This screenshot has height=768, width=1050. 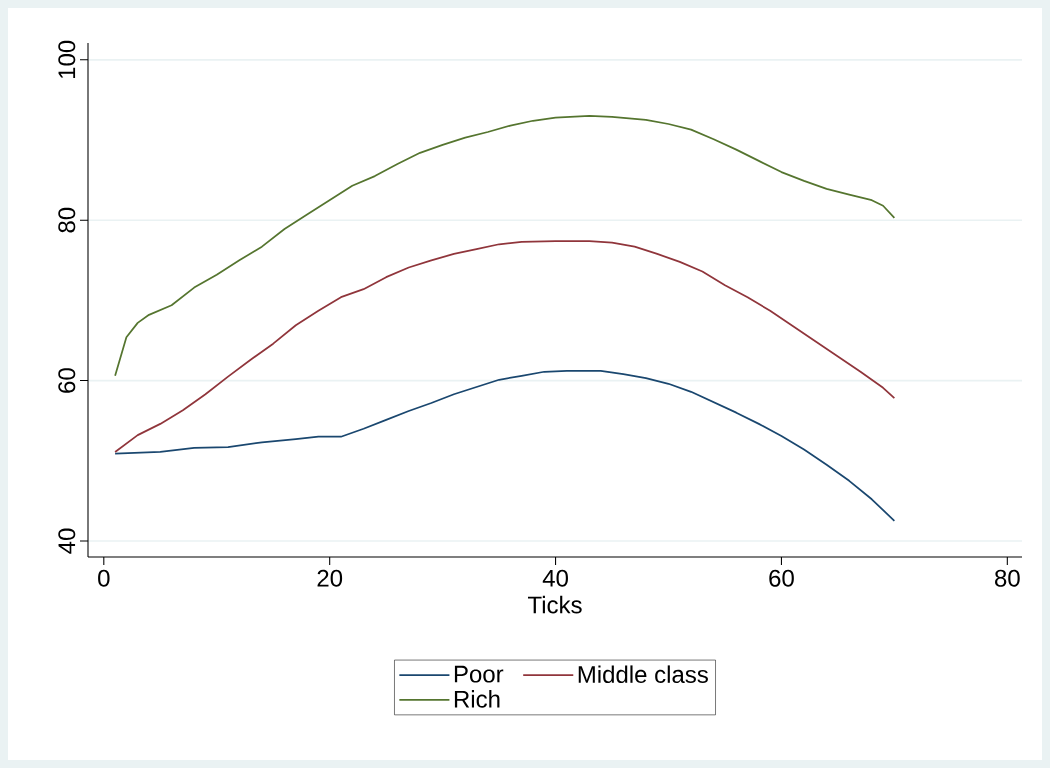 What do you see at coordinates (477, 699) in the screenshot?
I see `legend-label: Rich` at bounding box center [477, 699].